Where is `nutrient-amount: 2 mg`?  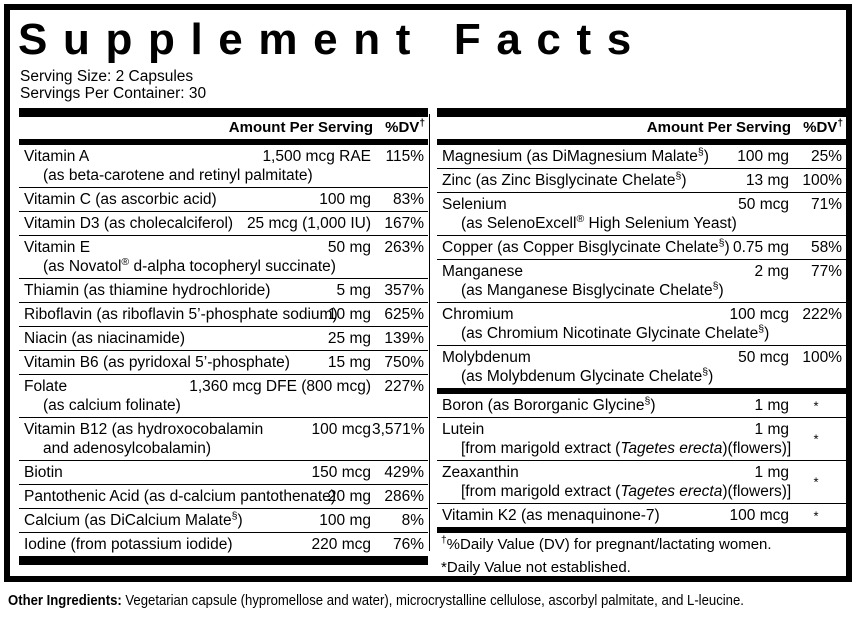
nutrient-amount: 2 mg is located at coordinates (771, 271).